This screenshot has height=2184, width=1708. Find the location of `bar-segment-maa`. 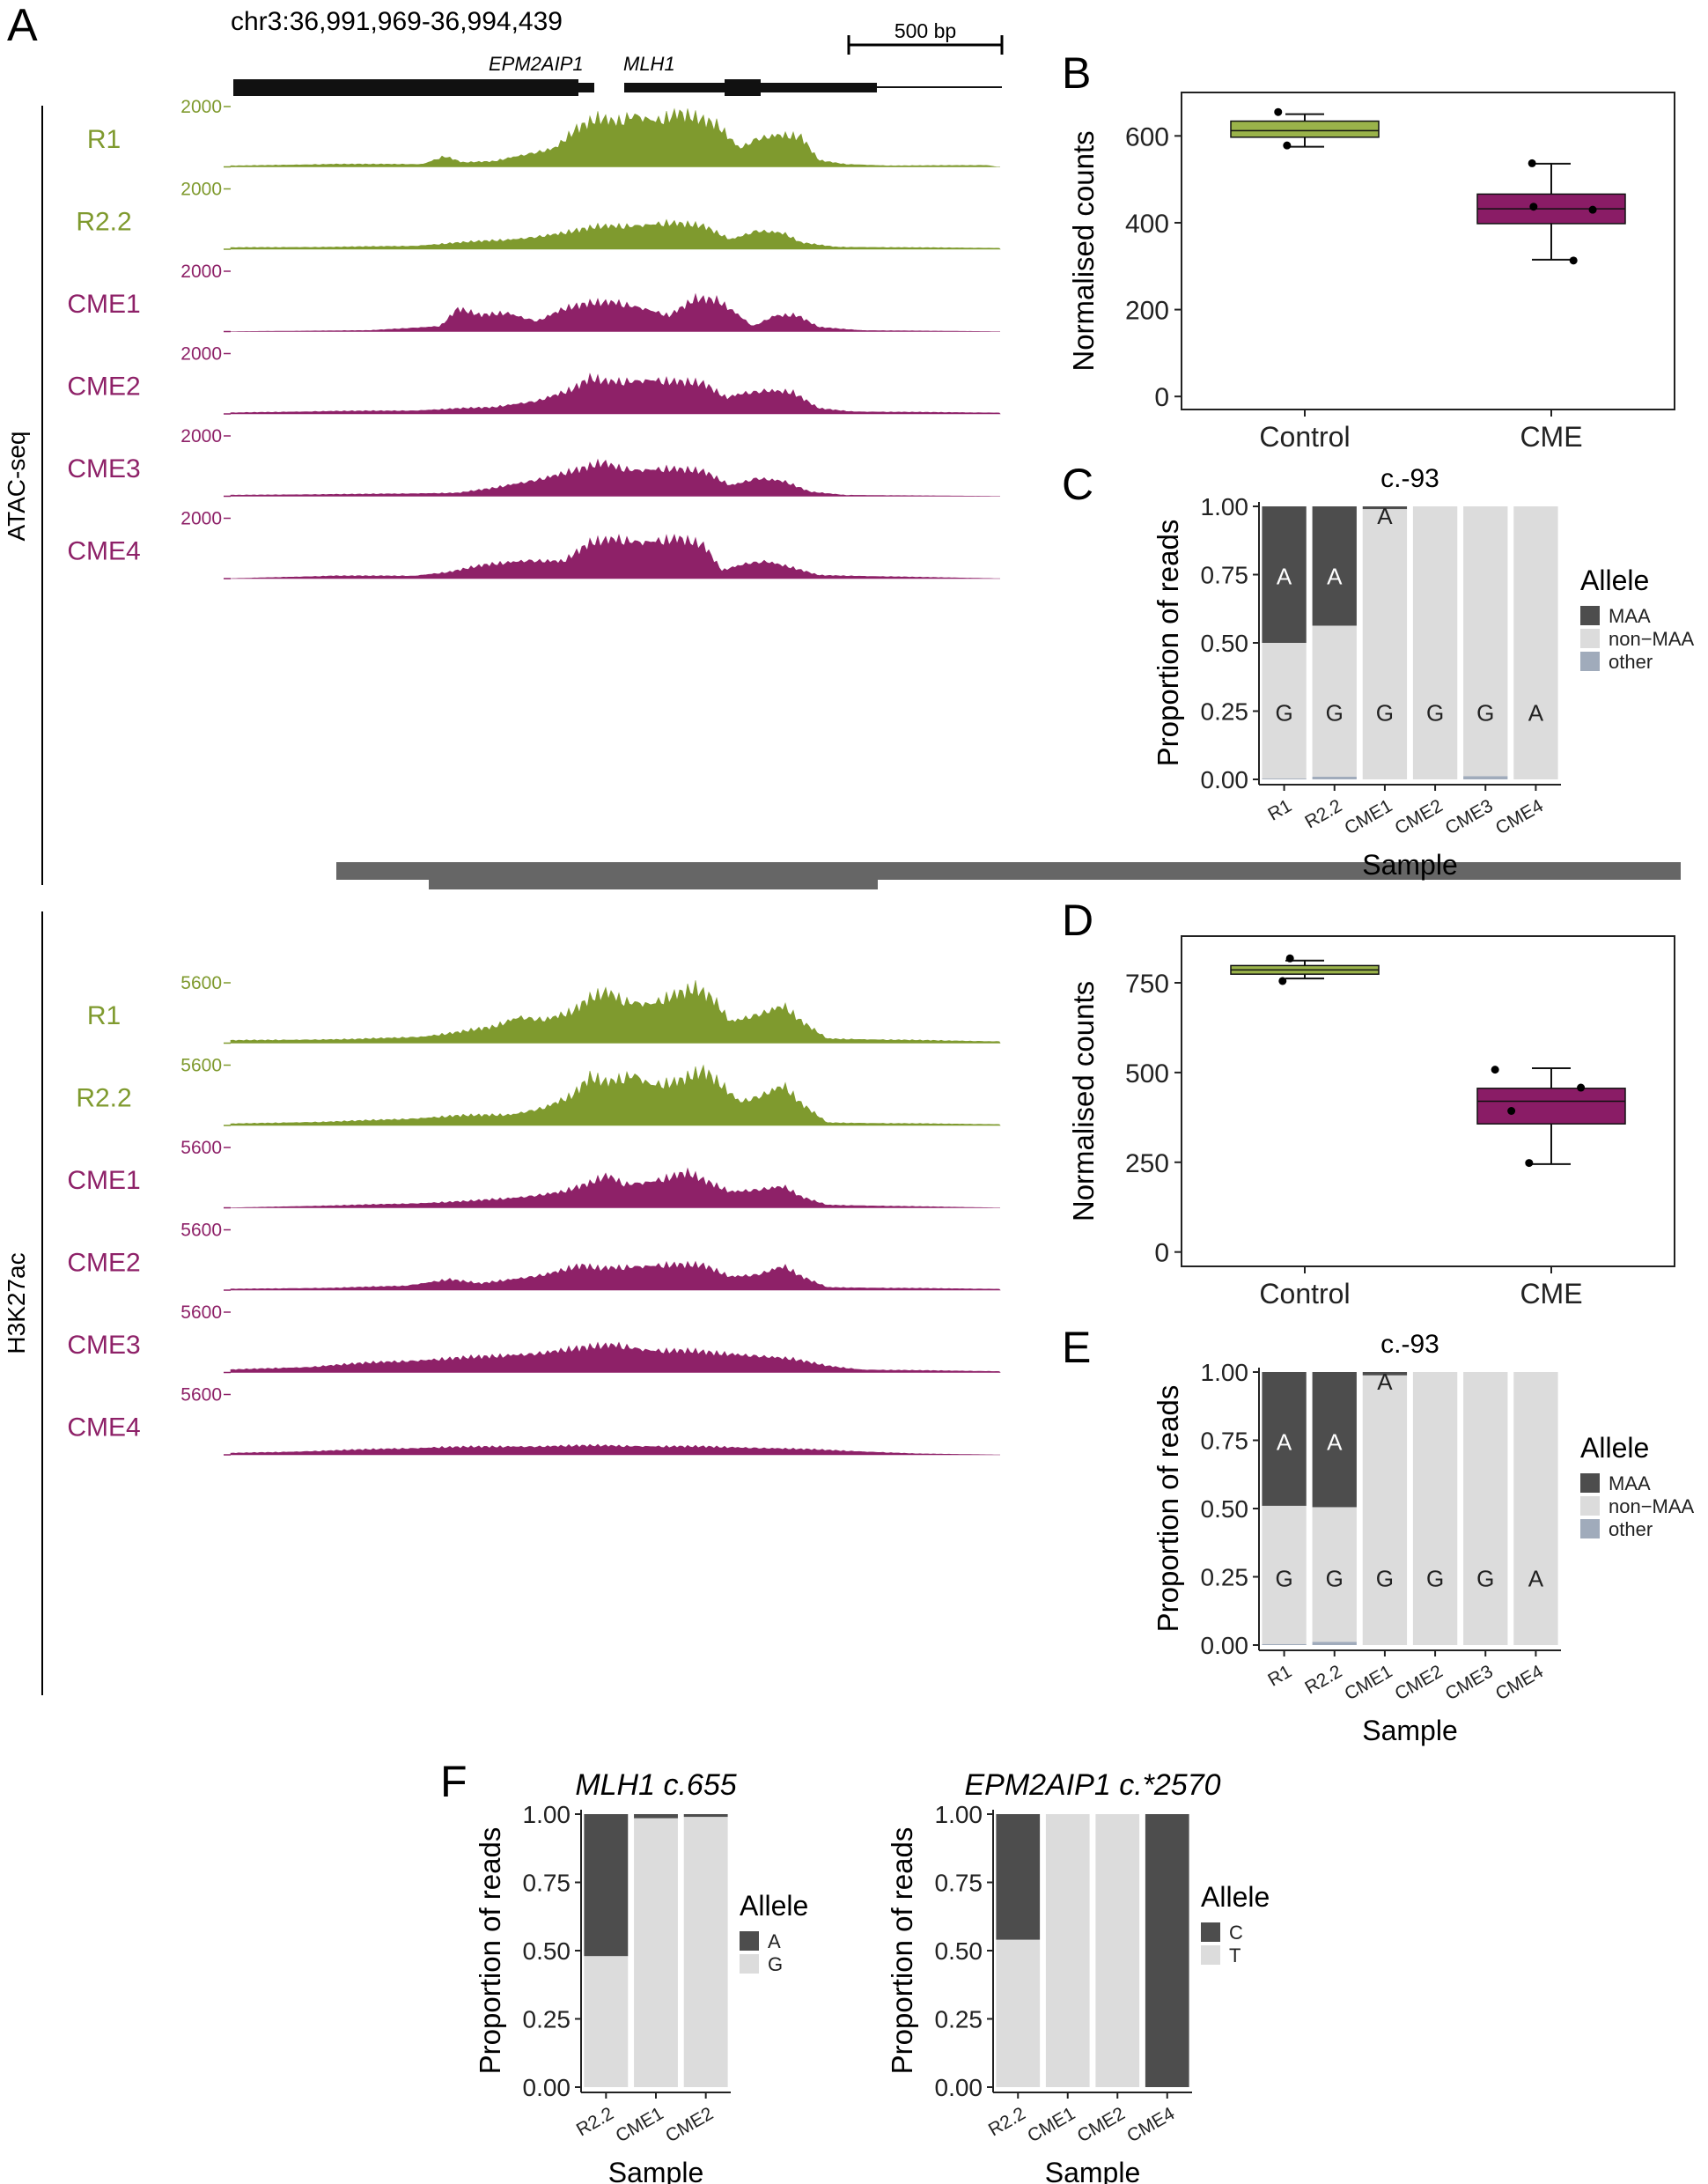

bar-segment-maa is located at coordinates (1334, 1440).